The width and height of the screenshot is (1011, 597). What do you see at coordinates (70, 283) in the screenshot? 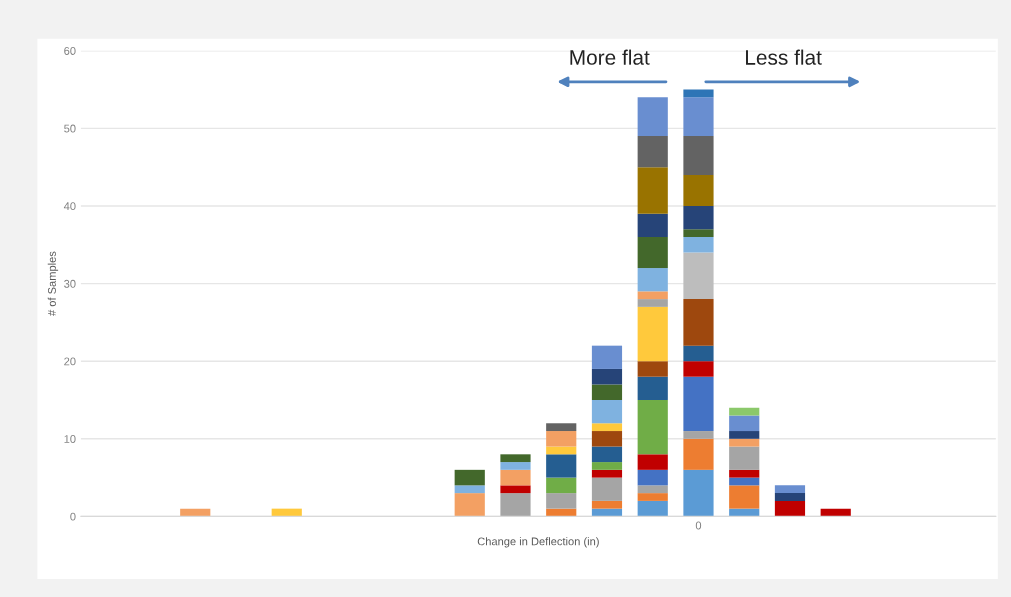
I see `y-tick-label: 30` at bounding box center [70, 283].